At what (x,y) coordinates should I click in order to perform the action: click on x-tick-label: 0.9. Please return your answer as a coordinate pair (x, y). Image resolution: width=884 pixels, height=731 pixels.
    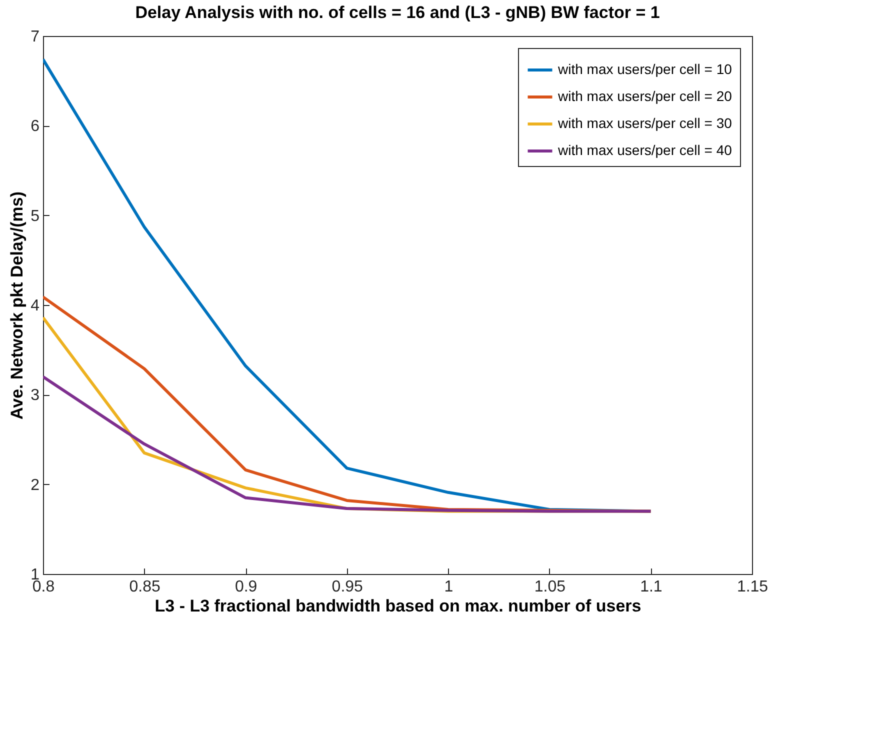
    Looking at the image, I should click on (246, 587).